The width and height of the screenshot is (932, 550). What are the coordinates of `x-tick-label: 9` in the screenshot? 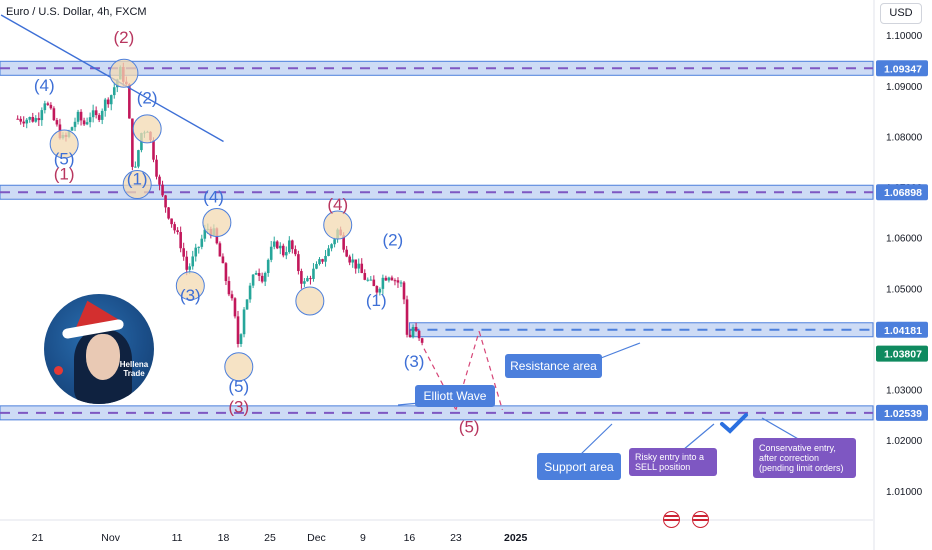 It's located at (363, 538).